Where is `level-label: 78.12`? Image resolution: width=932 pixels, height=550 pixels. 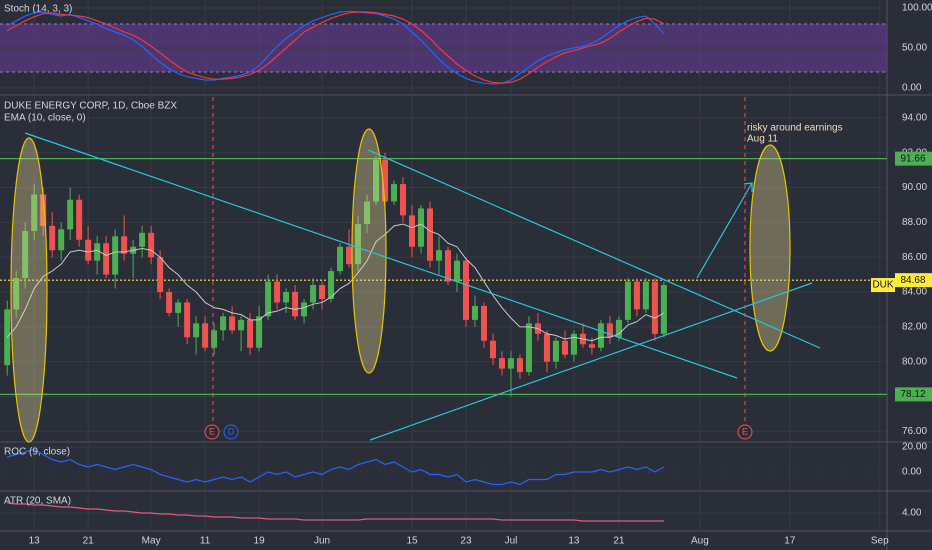 level-label: 78.12 is located at coordinates (912, 394).